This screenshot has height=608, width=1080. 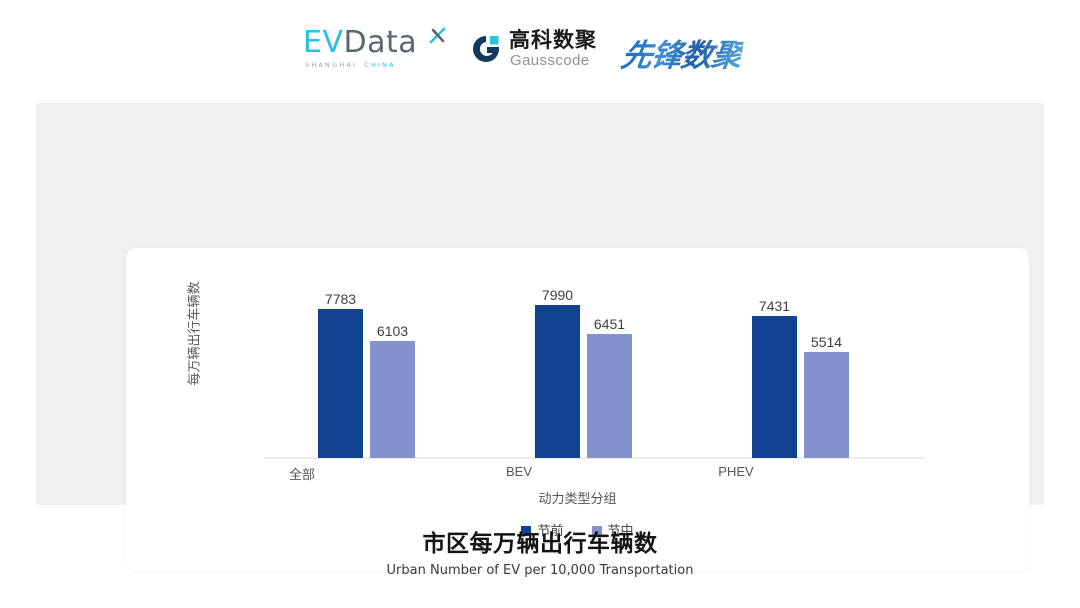 I want to click on logo-gausscode: 高科数聚 Gausscode, so click(x=539, y=51).